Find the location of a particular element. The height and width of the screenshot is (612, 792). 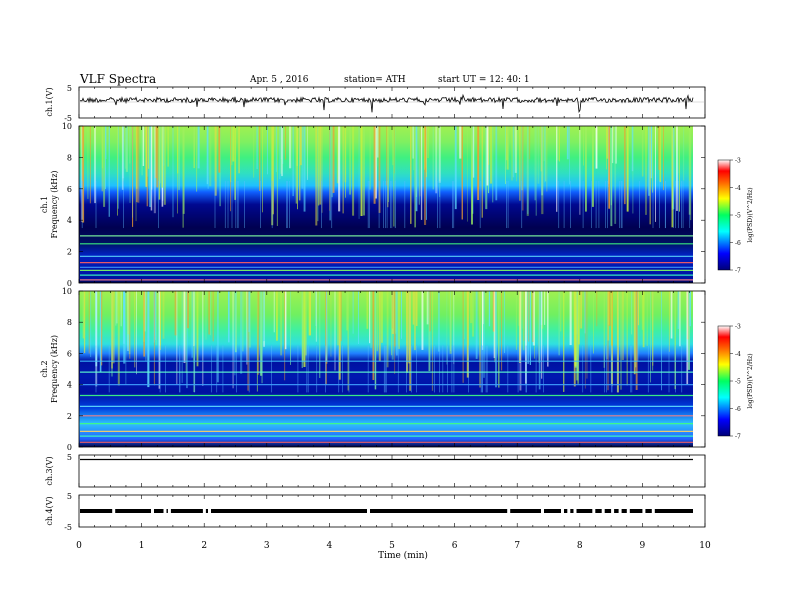

colorbar-ch1-tick-label: -7 is located at coordinates (738, 271).